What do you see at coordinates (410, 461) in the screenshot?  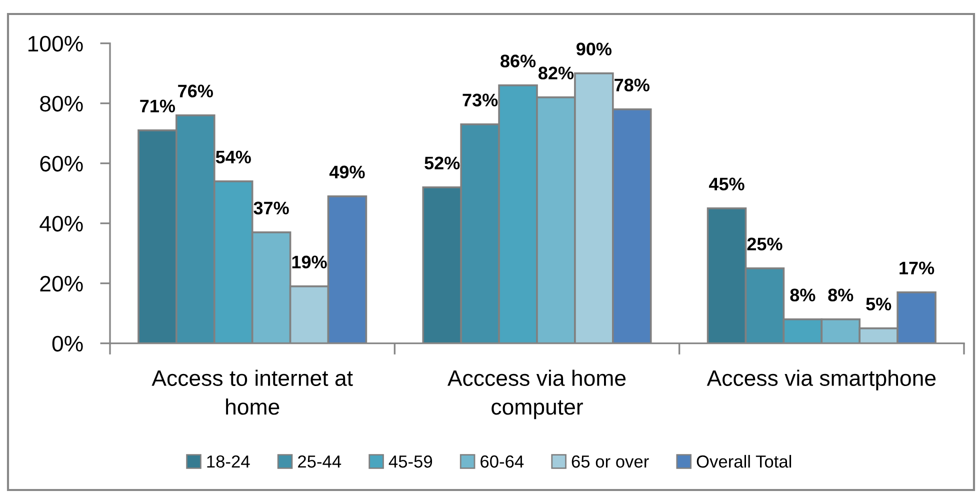 I see `legend-label: 45-59` at bounding box center [410, 461].